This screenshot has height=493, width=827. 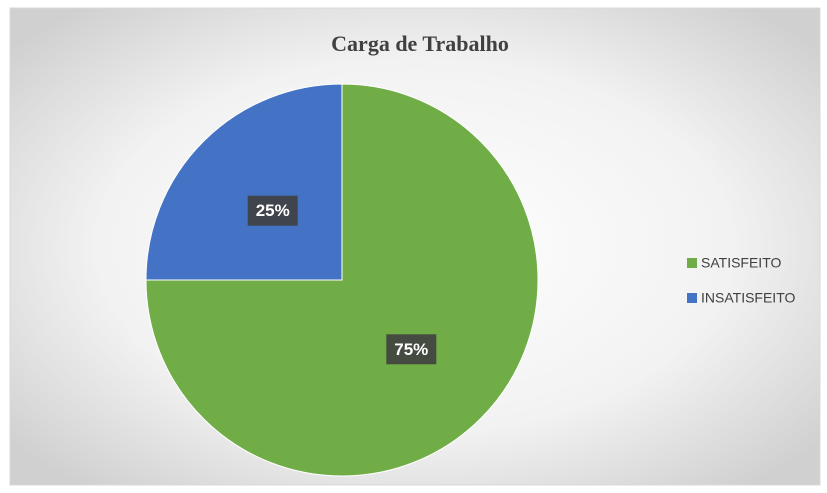 I want to click on chart-title: Carga de Trabalho, so click(x=420, y=43).